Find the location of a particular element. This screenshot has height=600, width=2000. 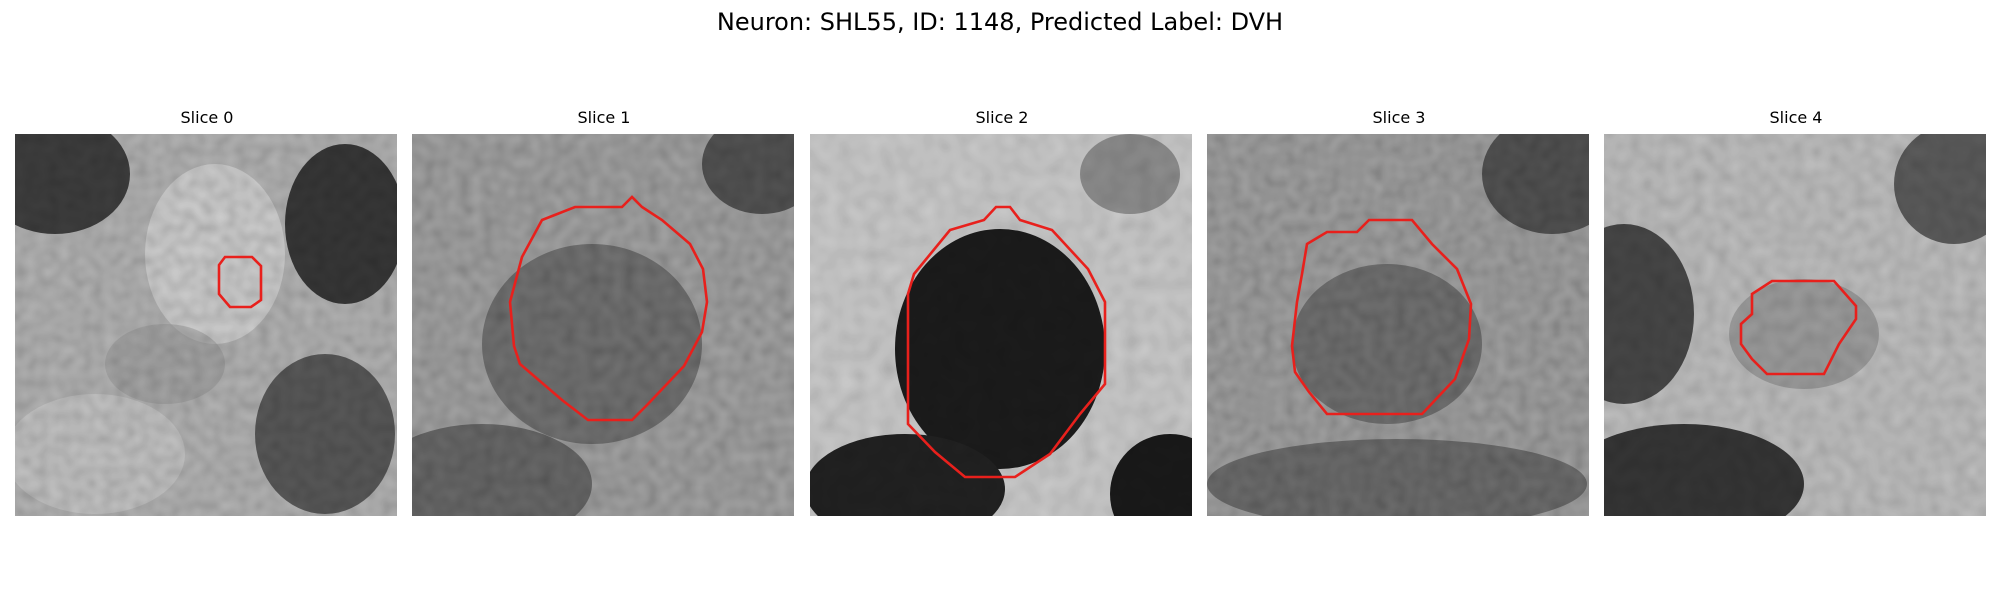

slice-panel-2: Slice 2 is located at coordinates (1002, 312).